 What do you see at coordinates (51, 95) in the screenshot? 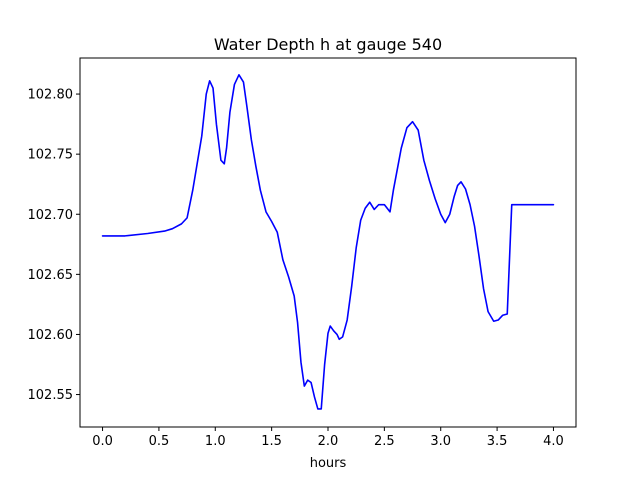
I see `y-tick-label: 102.80` at bounding box center [51, 95].